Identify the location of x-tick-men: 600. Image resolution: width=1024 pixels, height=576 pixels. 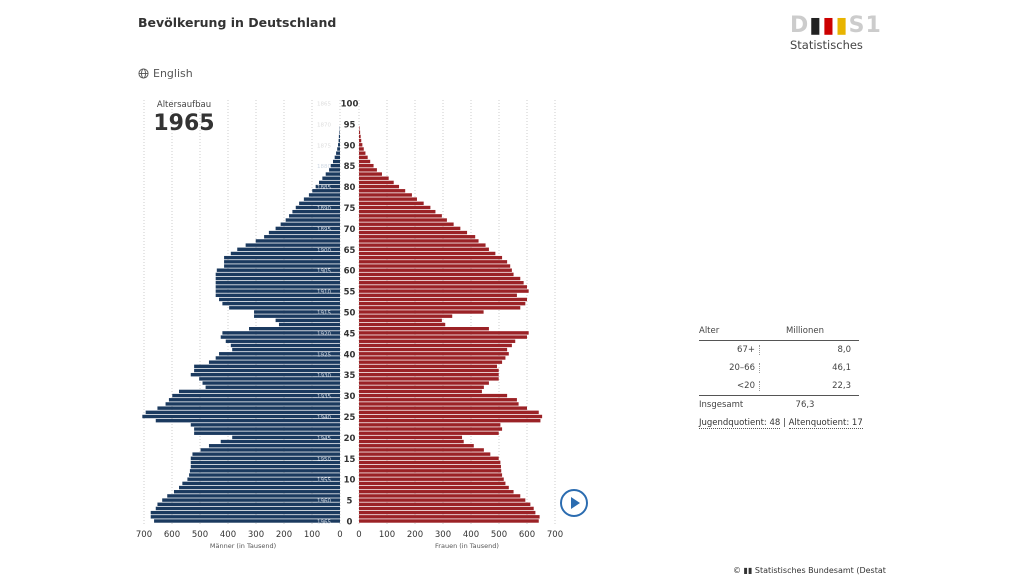
(172, 535).